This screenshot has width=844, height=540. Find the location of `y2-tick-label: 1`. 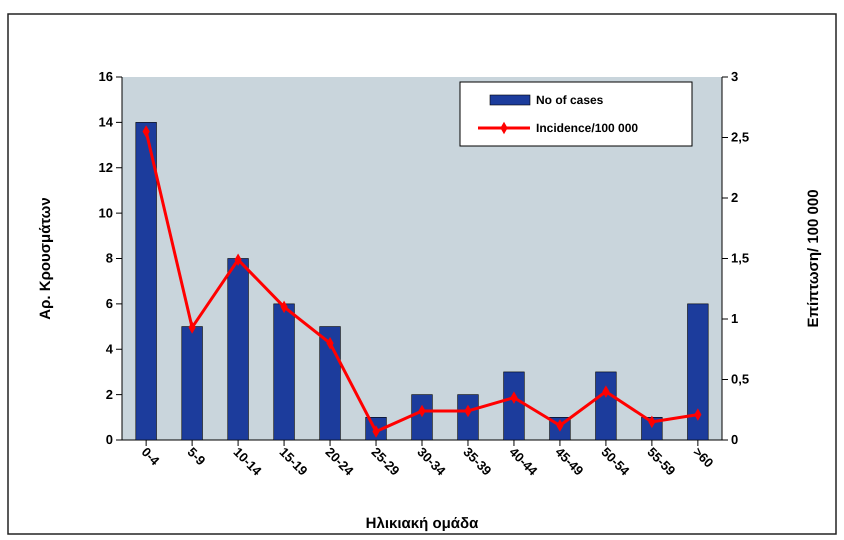

y2-tick-label: 1 is located at coordinates (734, 318).